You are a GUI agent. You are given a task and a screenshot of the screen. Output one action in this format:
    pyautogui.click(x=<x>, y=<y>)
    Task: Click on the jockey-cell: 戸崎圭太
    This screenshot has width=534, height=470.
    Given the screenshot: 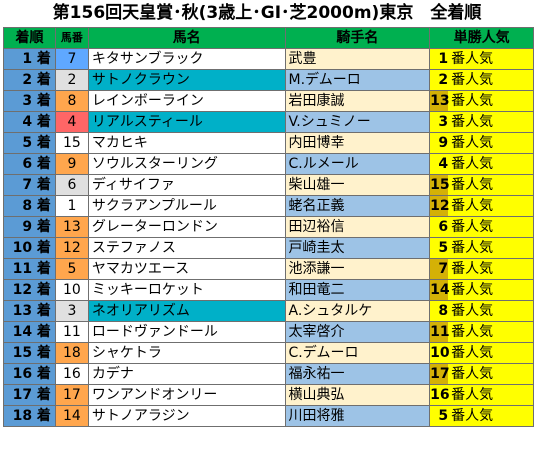 What is the action you would take?
    pyautogui.click(x=357, y=248)
    